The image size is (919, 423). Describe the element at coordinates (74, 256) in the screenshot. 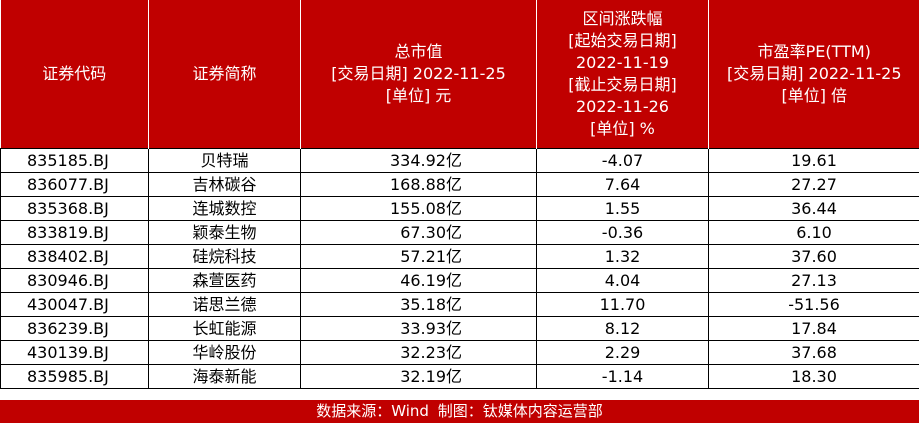

I see `cell-code: 838402.BJ` at that location.